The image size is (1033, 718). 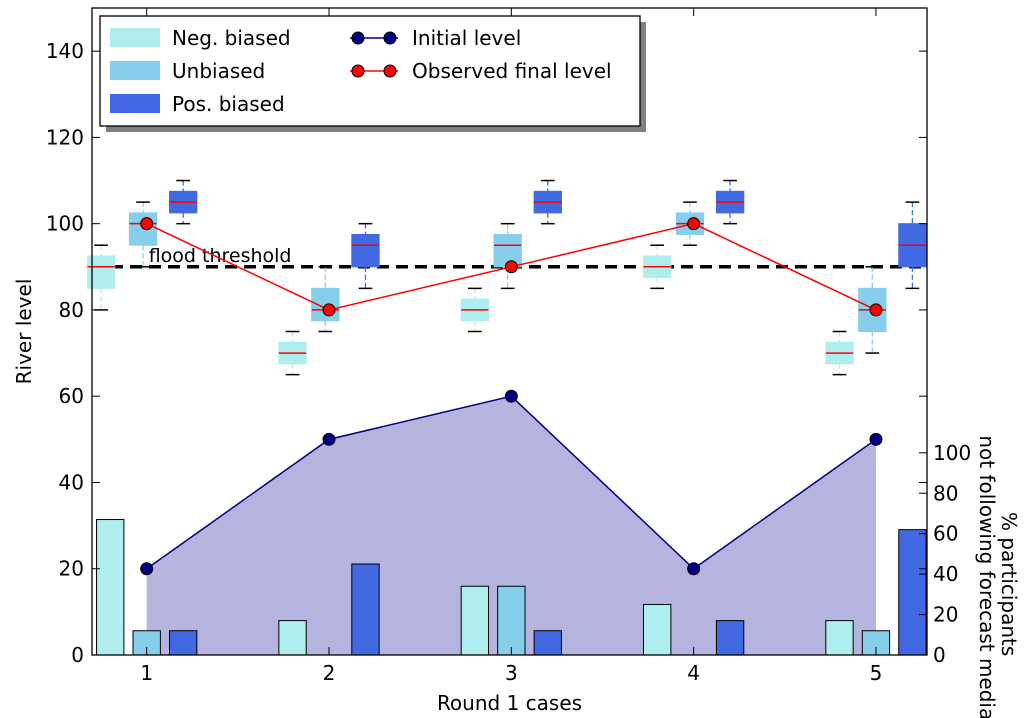 I want to click on legend-observed-final-level-label: Observed final level, so click(x=512, y=71).